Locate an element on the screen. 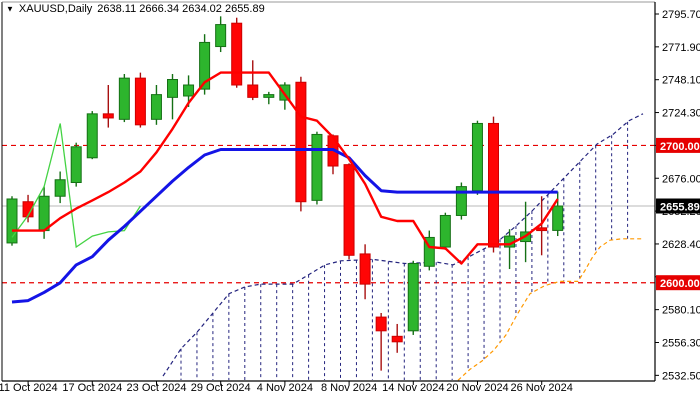 The height and width of the screenshot is (400, 700). date-tick-label: 20 Nov 2024 is located at coordinates (477, 388).